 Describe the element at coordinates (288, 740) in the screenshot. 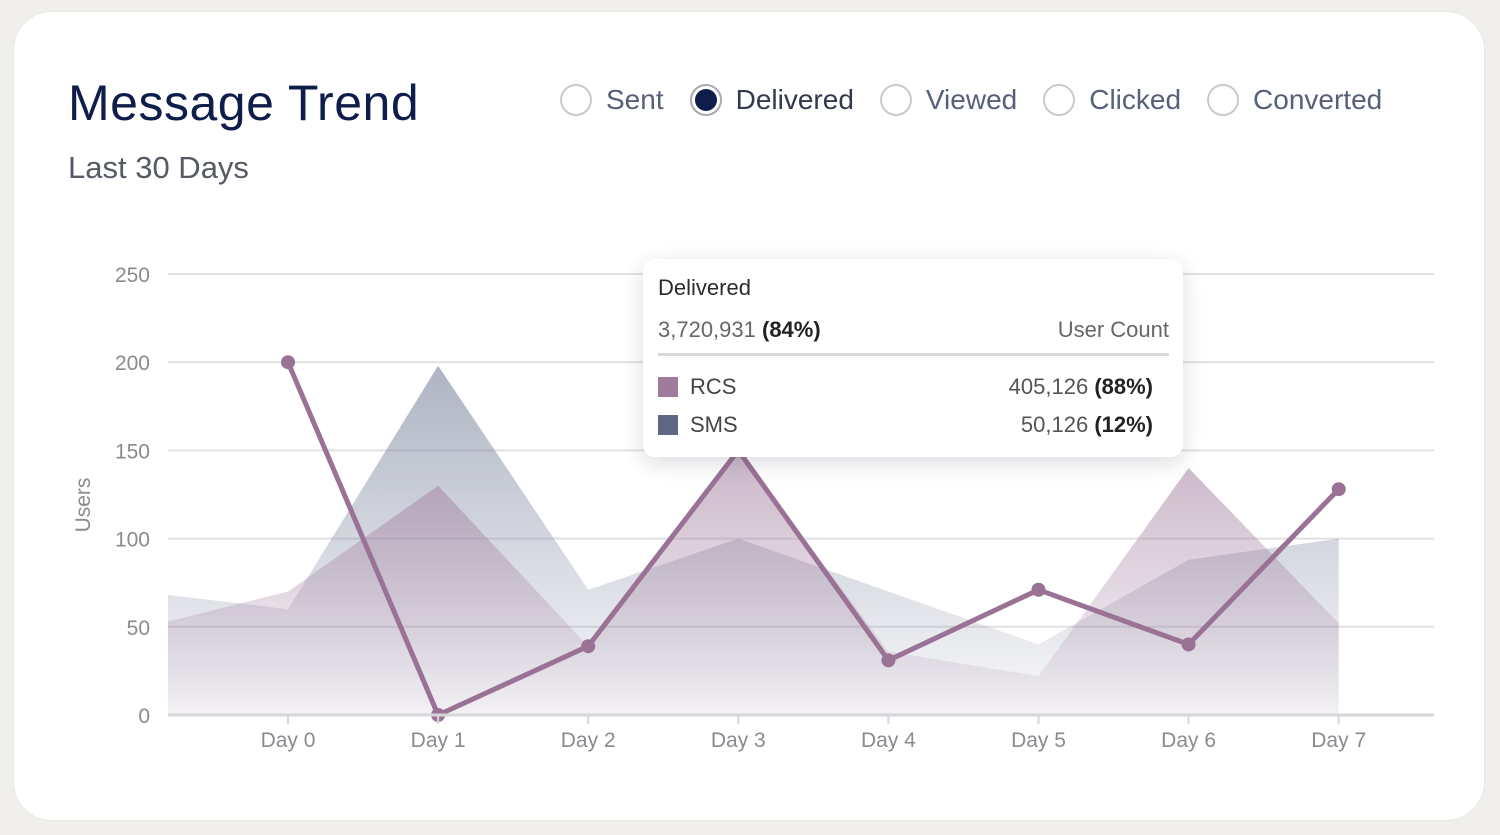

I see `x-tick-label: Day 0` at that location.